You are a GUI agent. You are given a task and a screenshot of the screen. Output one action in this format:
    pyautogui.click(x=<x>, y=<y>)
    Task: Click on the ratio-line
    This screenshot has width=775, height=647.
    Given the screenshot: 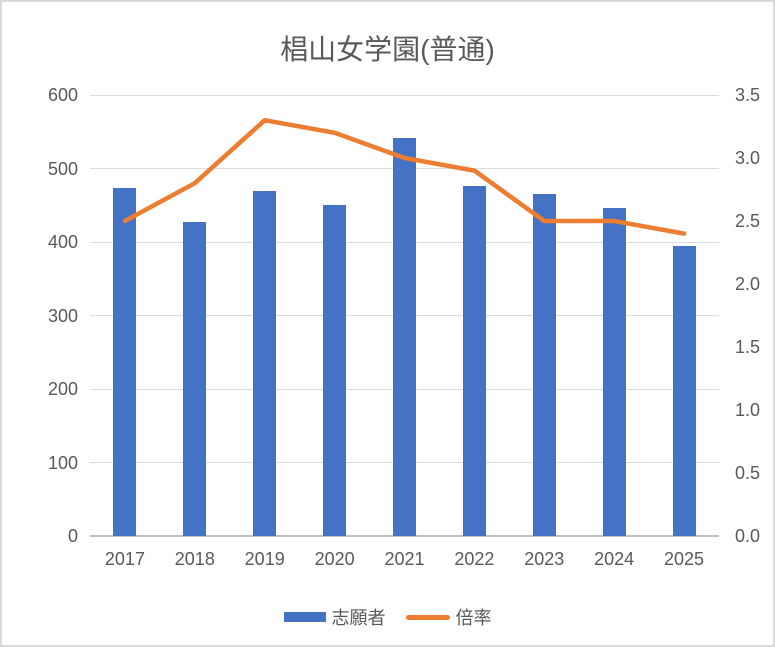 What is the action you would take?
    pyautogui.click(x=404, y=176)
    